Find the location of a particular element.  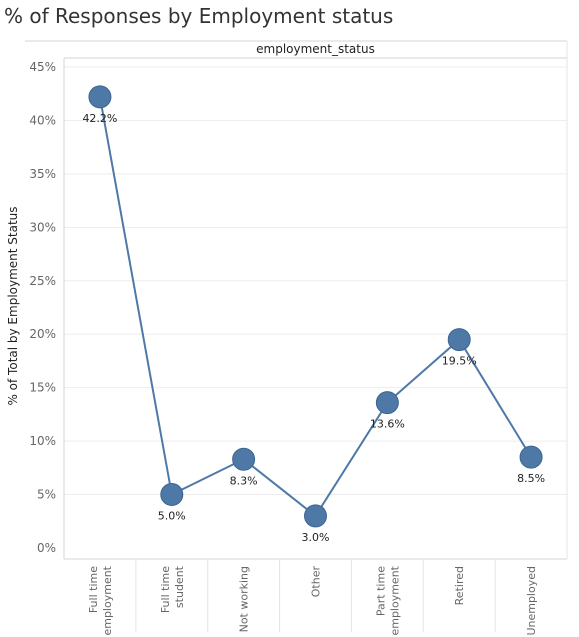

y-tick-label: 15% is located at coordinates (42, 388).